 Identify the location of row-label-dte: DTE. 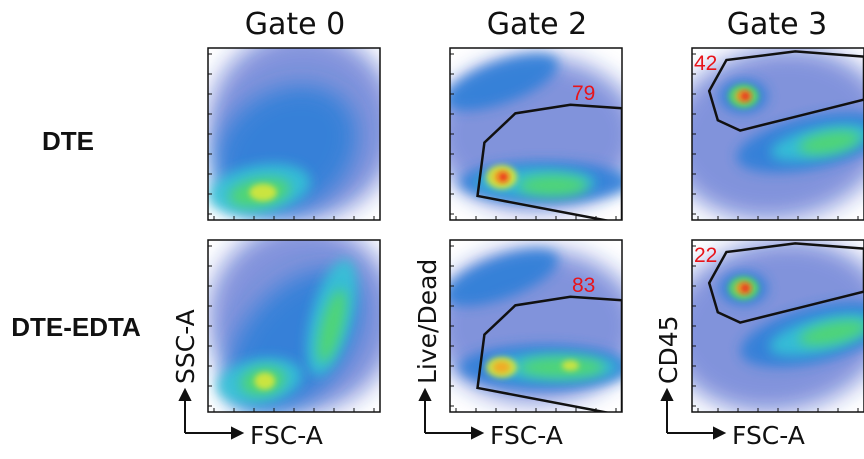
(68, 141).